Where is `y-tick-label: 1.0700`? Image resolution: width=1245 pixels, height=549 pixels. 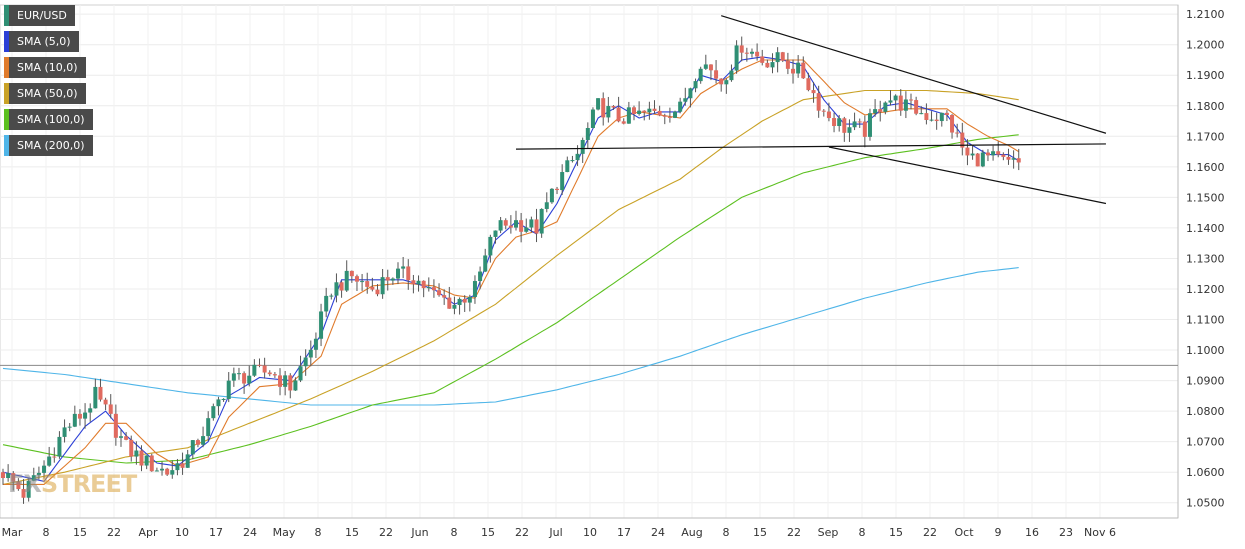 y-tick-label: 1.0700 is located at coordinates (1205, 442).